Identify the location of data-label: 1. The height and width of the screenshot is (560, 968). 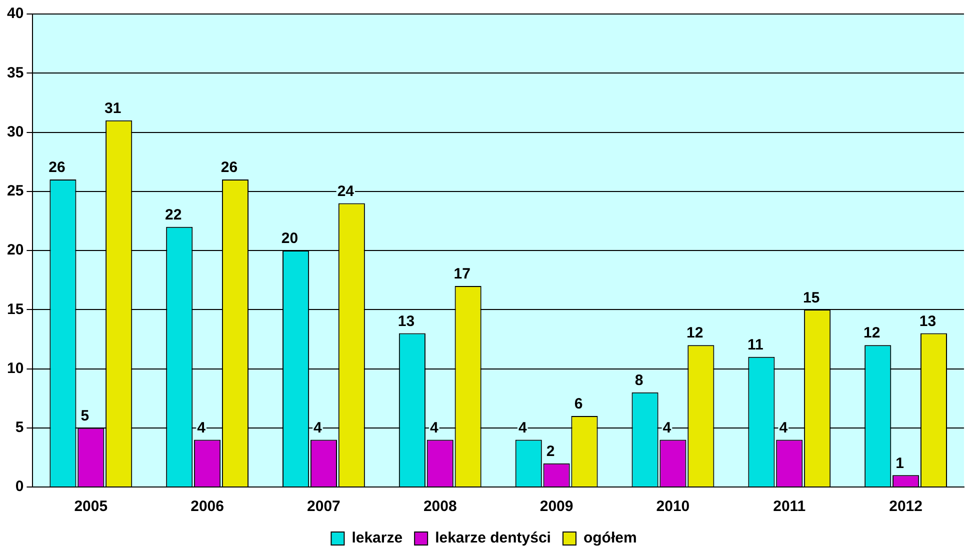
(900, 463).